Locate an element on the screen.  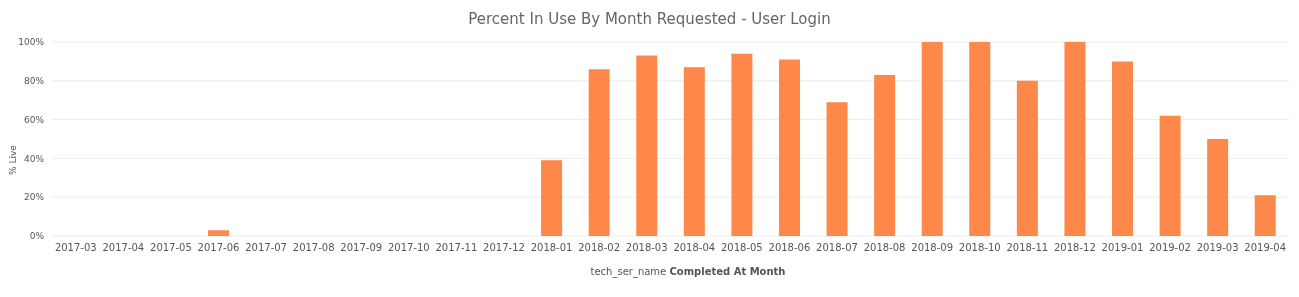
x-tick-label: 2019-02 is located at coordinates (1170, 248).